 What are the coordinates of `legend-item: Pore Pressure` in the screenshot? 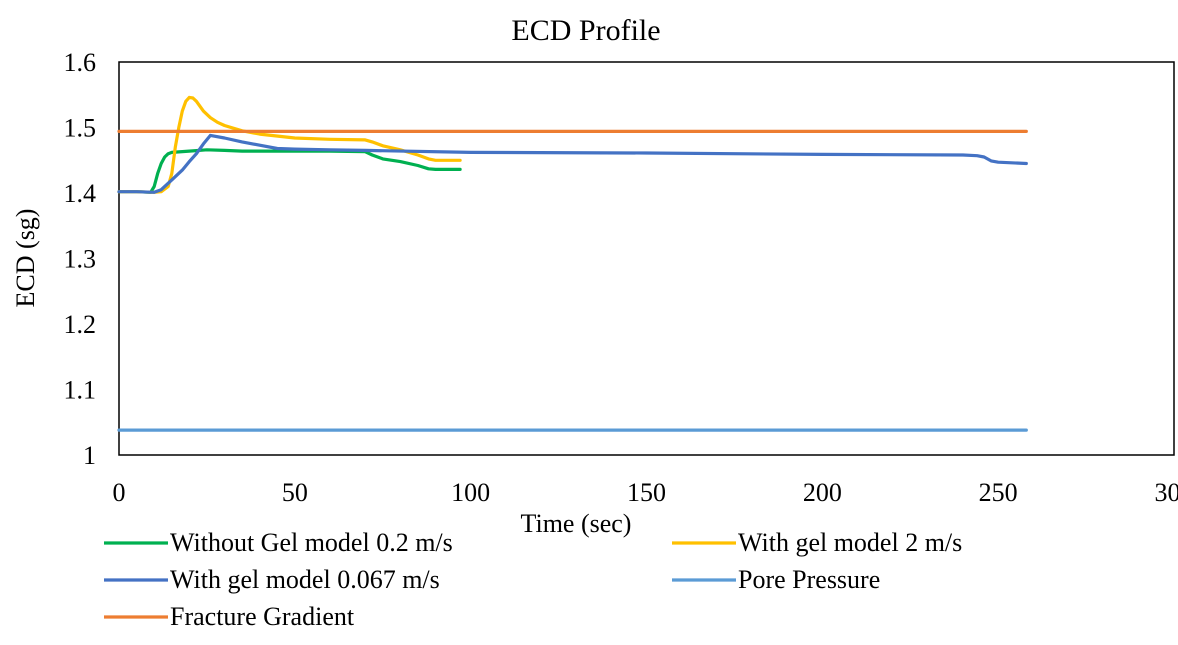 It's located at (776, 579).